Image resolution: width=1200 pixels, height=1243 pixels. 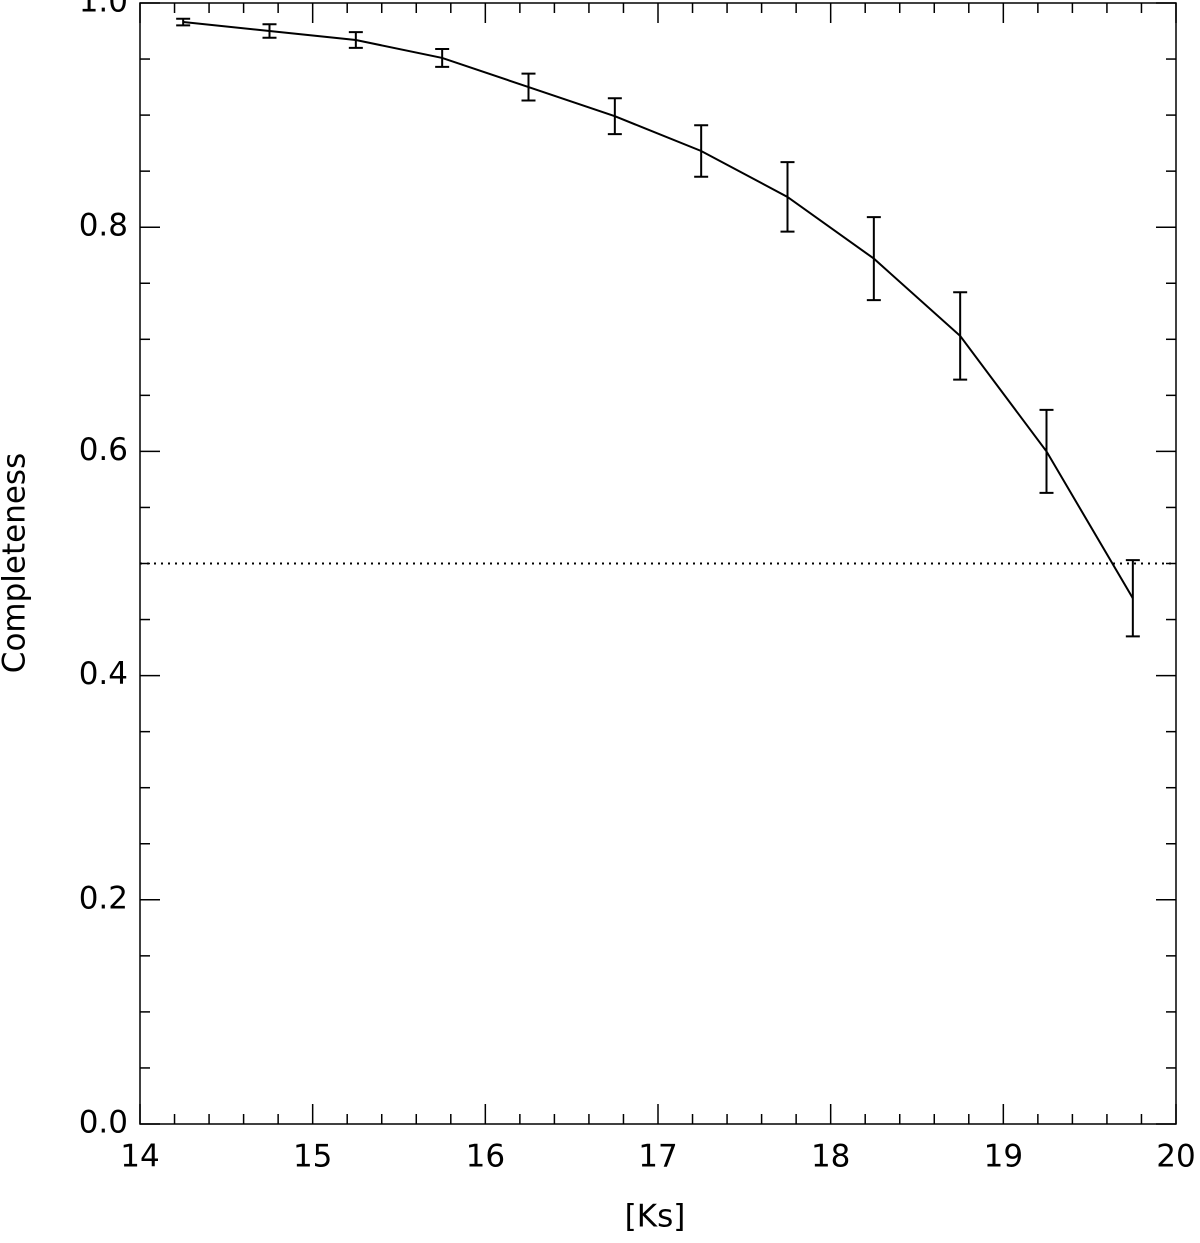 What do you see at coordinates (312, 1157) in the screenshot?
I see `x-tick-label: 15` at bounding box center [312, 1157].